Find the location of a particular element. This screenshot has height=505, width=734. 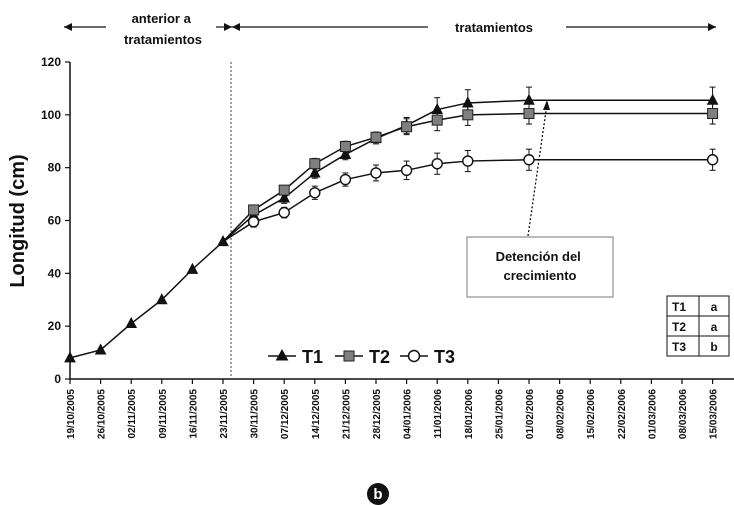

x-tick-label: 02/11/2005 is located at coordinates (132, 414).